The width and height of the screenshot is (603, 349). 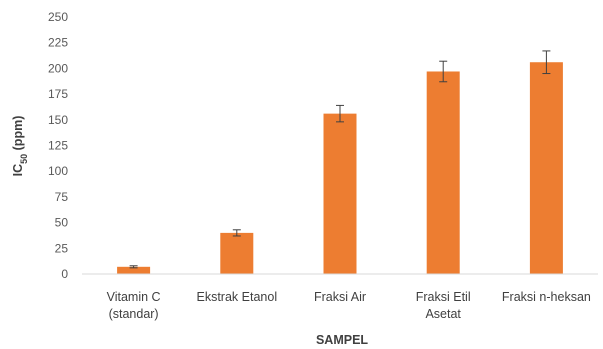 I want to click on y-tick-label: 25, so click(x=62, y=248).